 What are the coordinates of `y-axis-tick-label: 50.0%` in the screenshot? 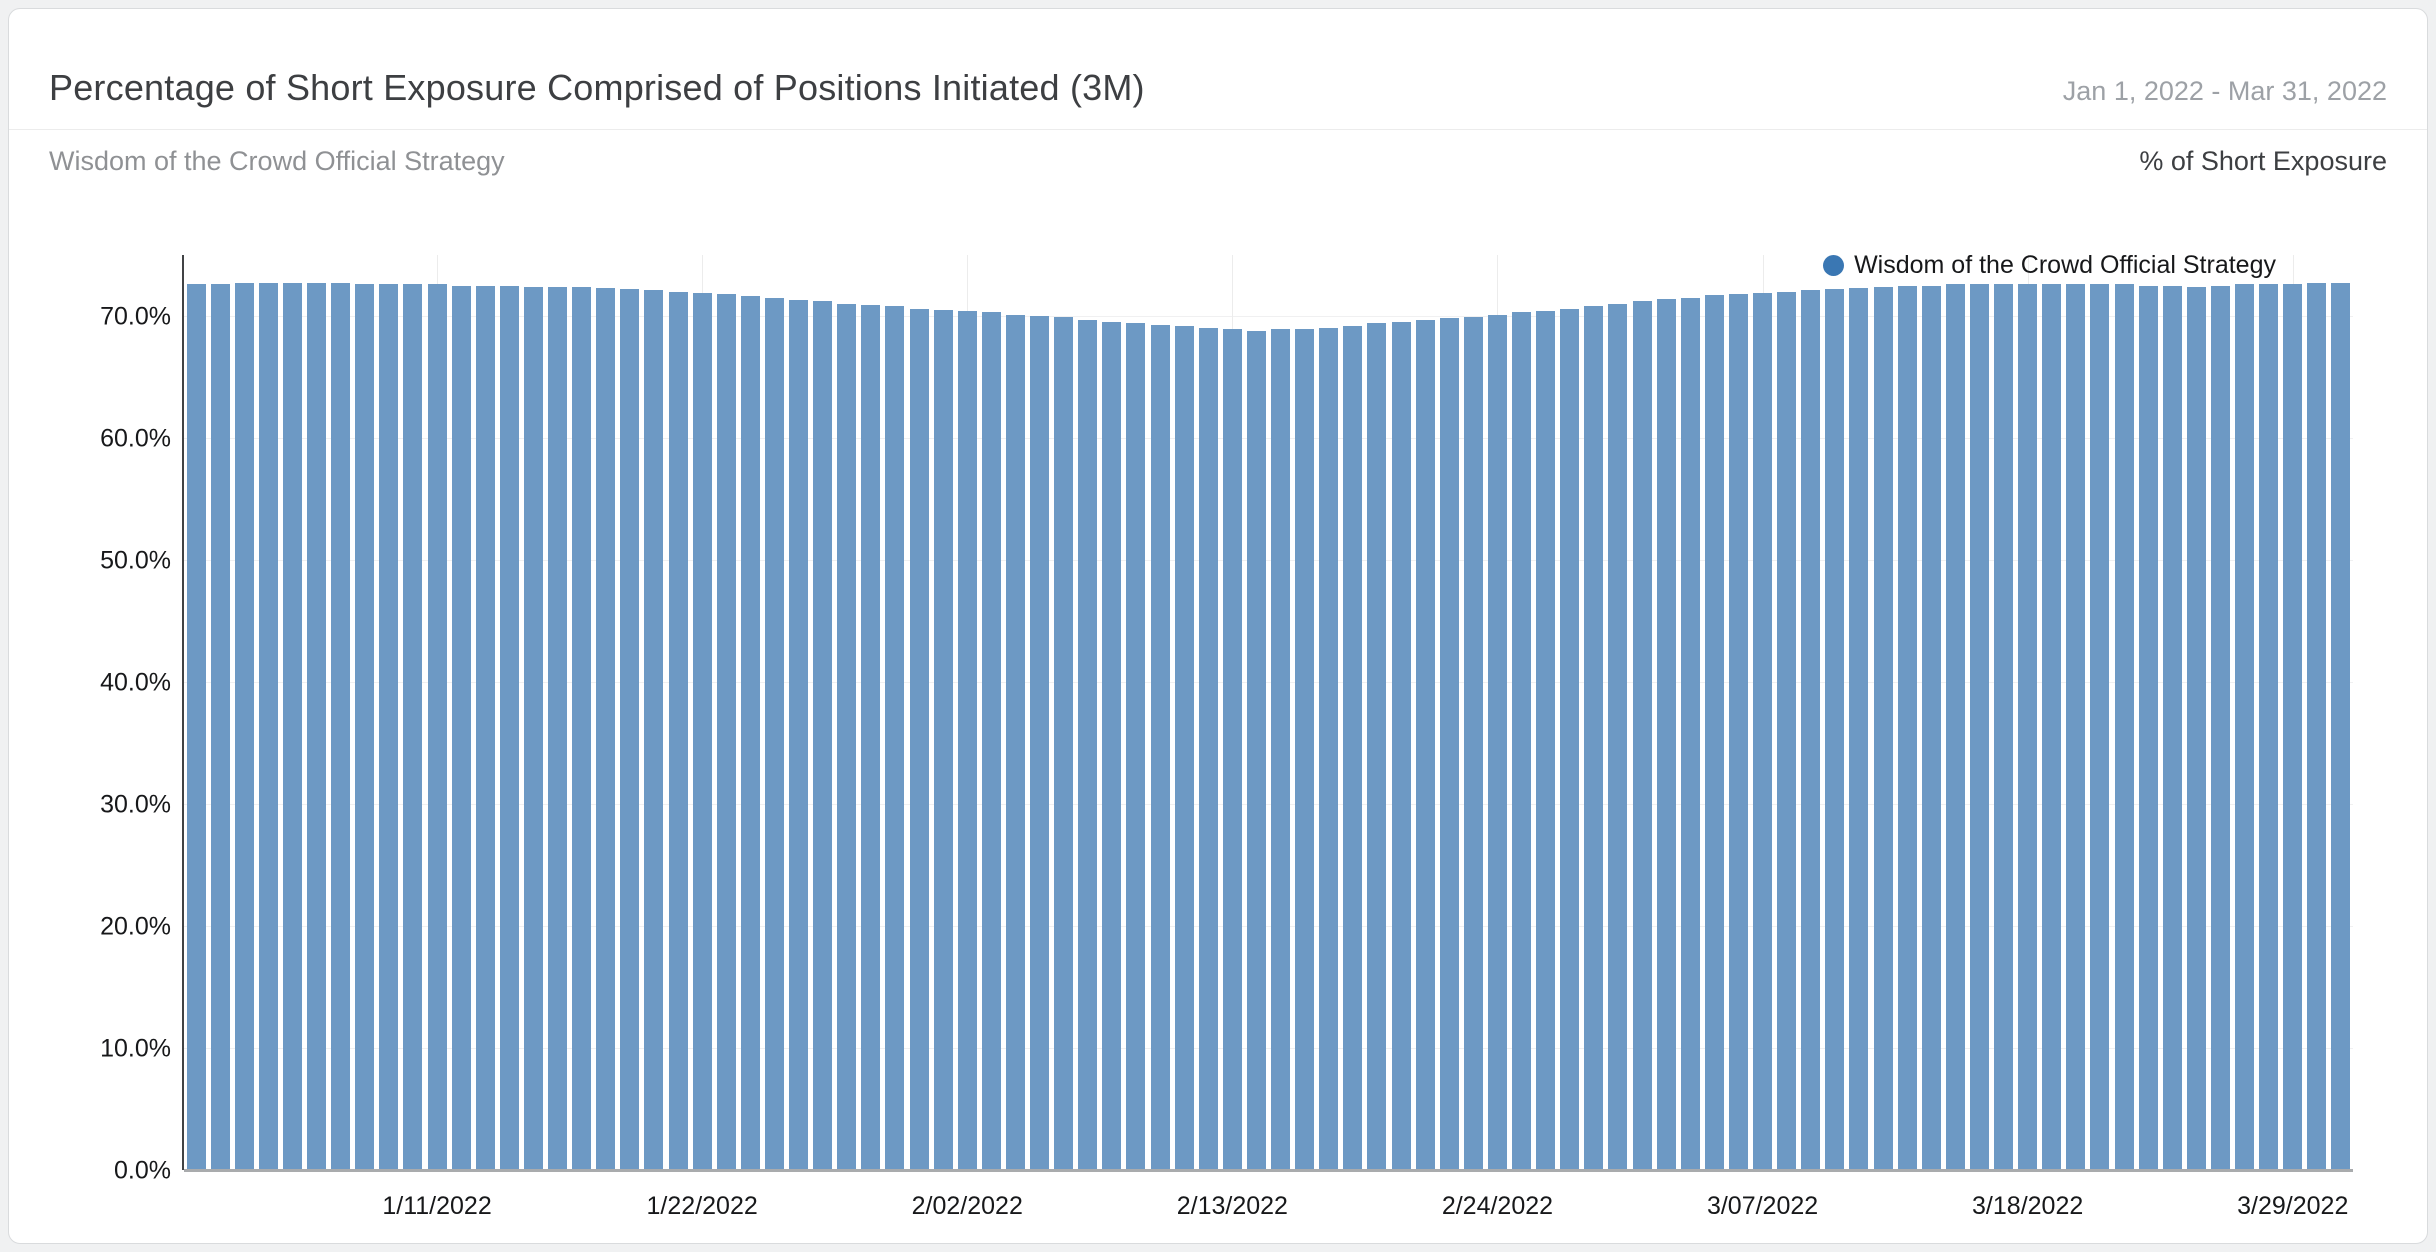 It's located at (135, 560).